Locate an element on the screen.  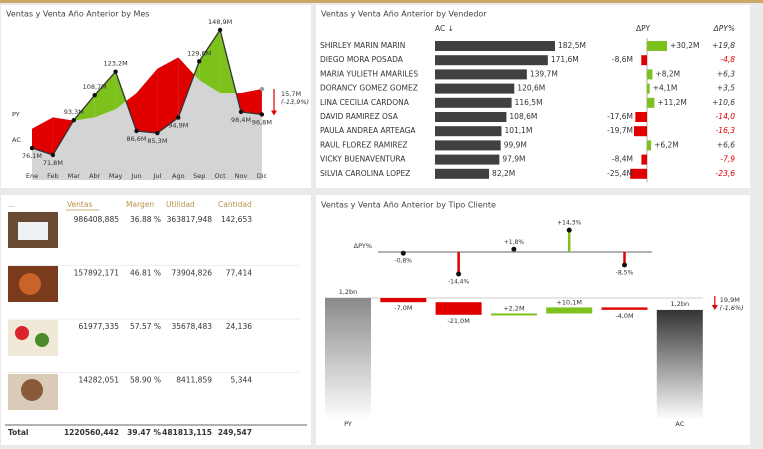
difference-pct-label: (-1,6%) is located at coordinates (732, 308).